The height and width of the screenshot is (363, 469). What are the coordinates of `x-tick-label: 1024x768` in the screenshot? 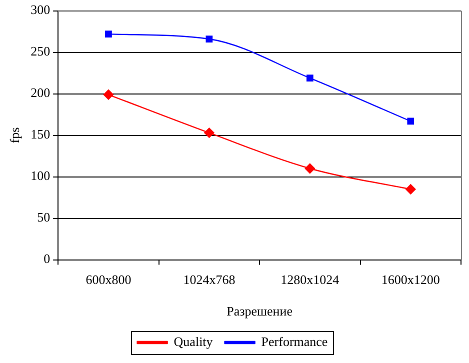 It's located at (209, 280).